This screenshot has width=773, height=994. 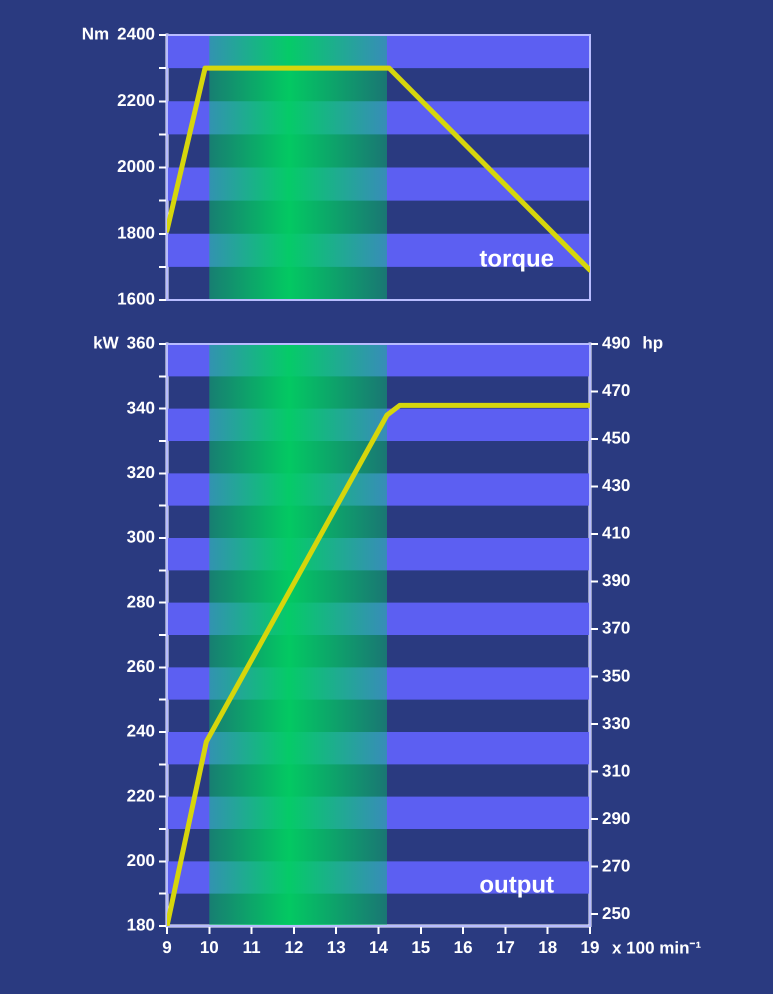 What do you see at coordinates (505, 947) in the screenshot?
I see `x-tick-label: 17` at bounding box center [505, 947].